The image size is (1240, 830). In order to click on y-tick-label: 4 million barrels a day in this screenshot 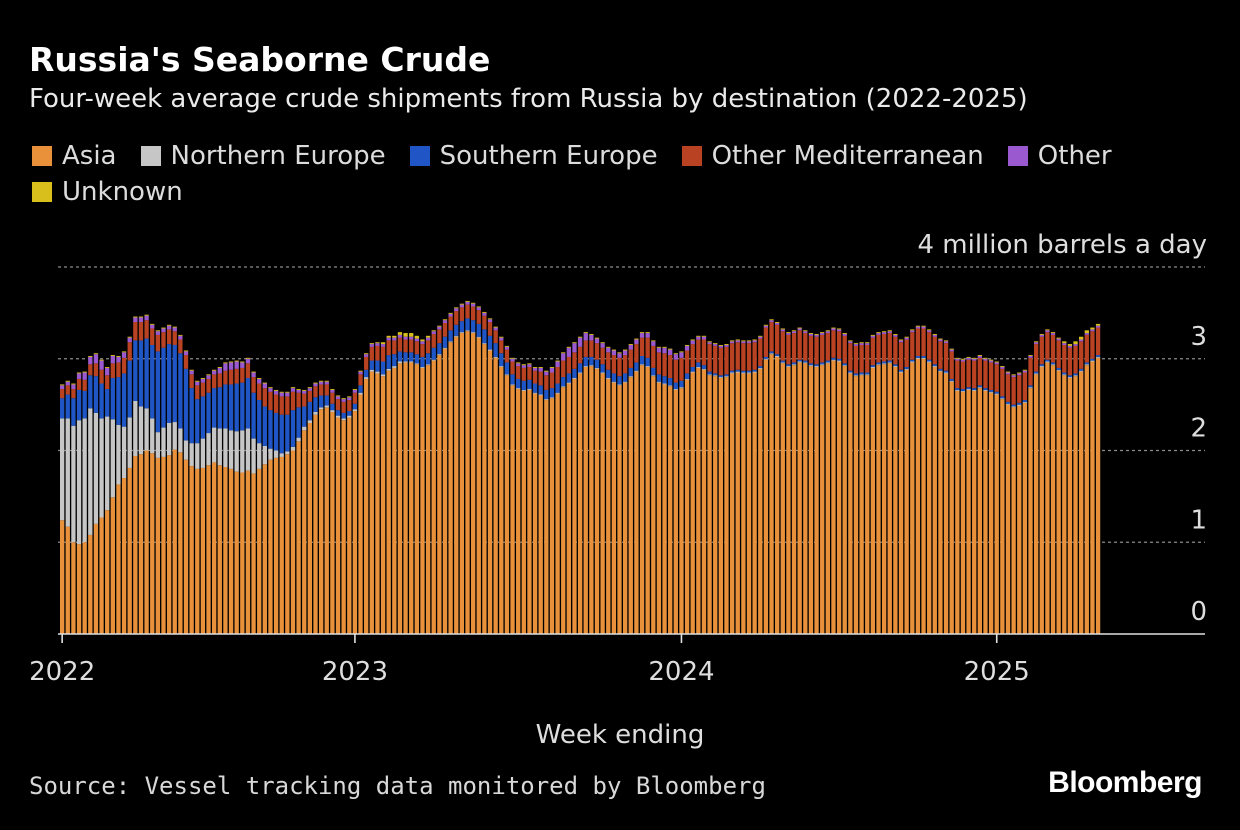, I will do `click(1062, 245)`.